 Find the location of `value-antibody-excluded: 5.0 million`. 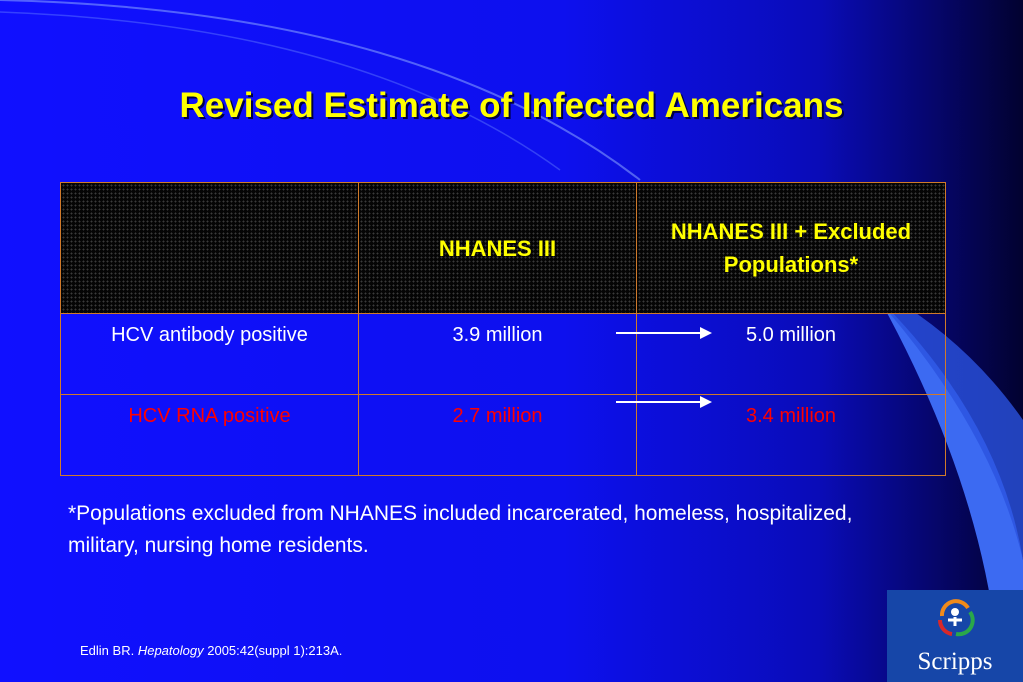

value-antibody-excluded: 5.0 million is located at coordinates (791, 354).